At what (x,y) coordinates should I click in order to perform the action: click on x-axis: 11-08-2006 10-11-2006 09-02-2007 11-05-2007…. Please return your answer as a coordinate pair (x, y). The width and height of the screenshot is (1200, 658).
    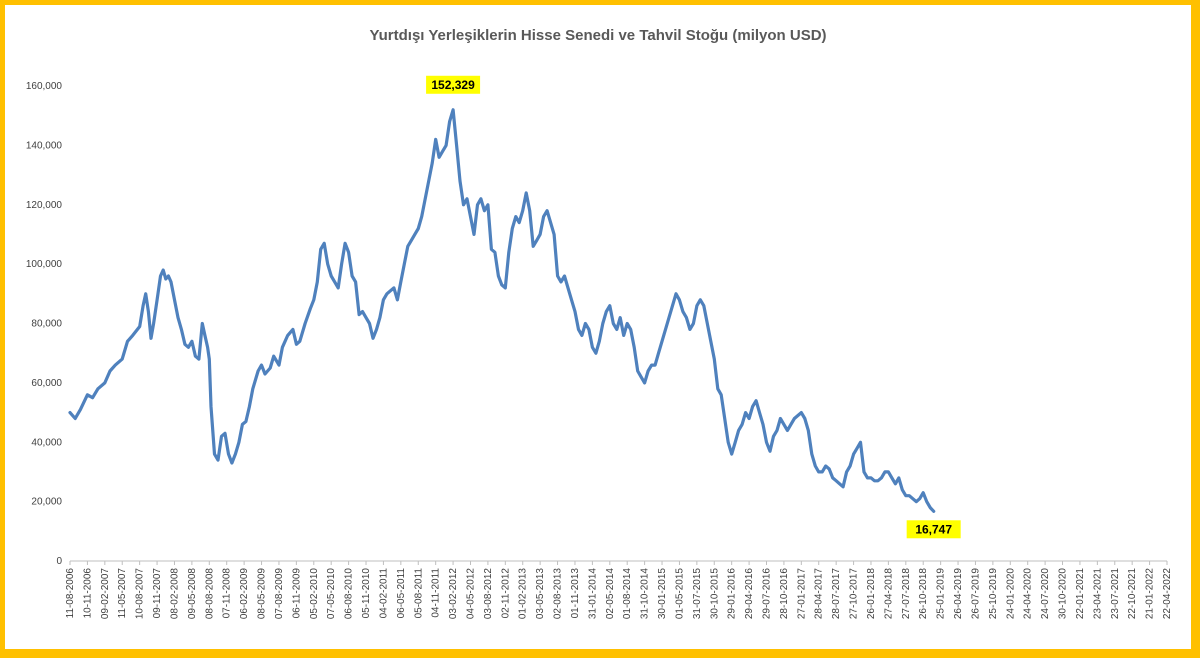
    Looking at the image, I should click on (619, 590).